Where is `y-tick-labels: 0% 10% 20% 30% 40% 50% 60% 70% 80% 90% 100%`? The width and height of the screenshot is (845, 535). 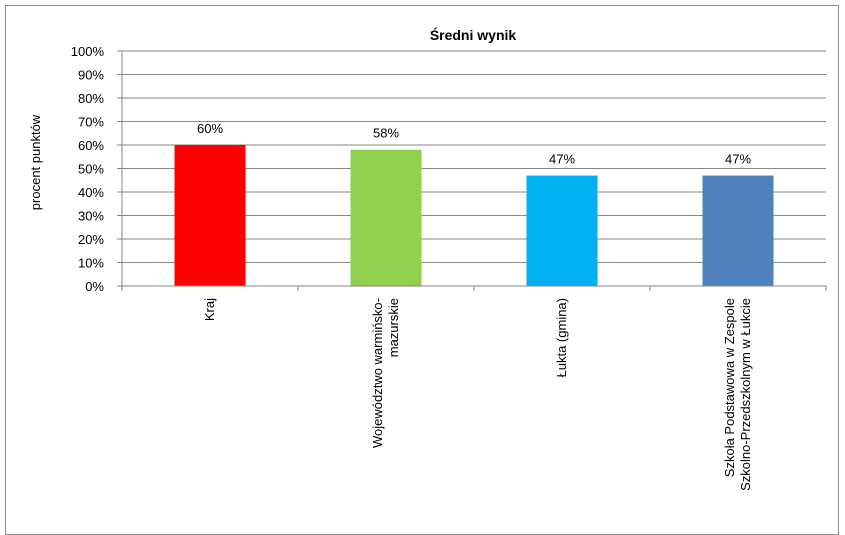
y-tick-labels: 0% 10% 20% 30% 40% 50% 60% 70% 80% 90% 100% is located at coordinates (88, 169).